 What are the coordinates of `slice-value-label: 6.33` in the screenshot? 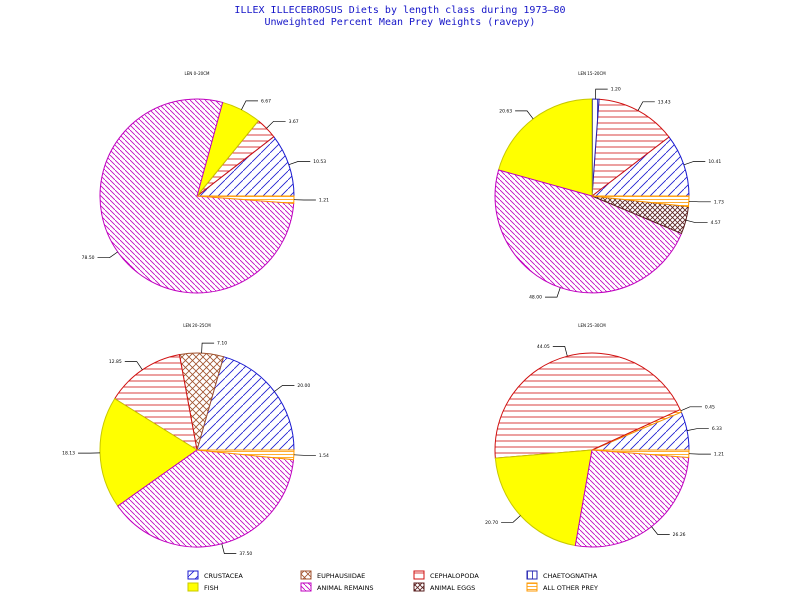 It's located at (717, 429).